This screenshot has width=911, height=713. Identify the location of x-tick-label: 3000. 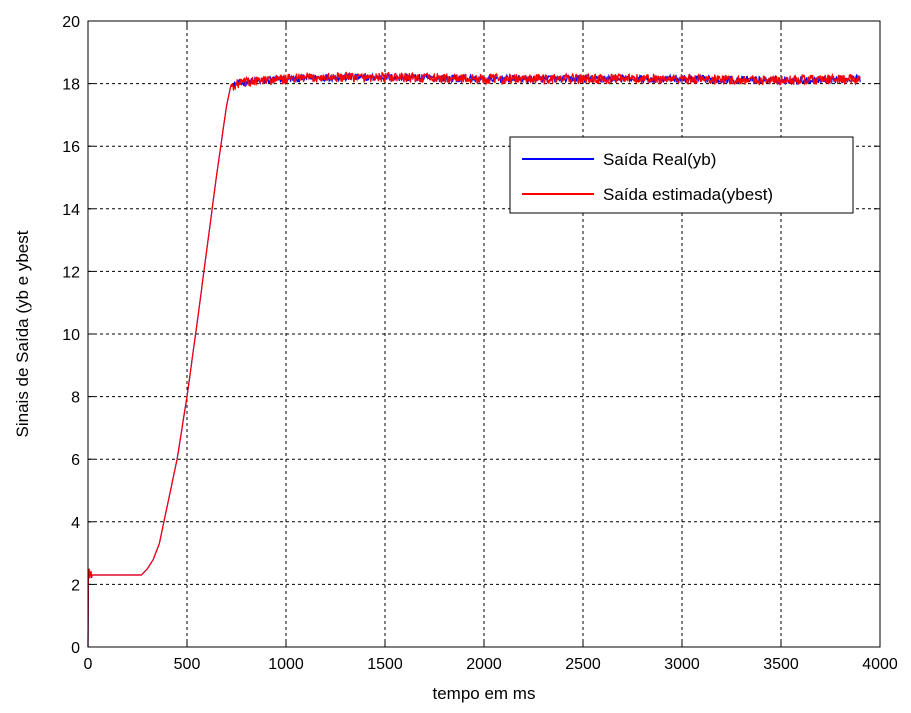
(682, 664).